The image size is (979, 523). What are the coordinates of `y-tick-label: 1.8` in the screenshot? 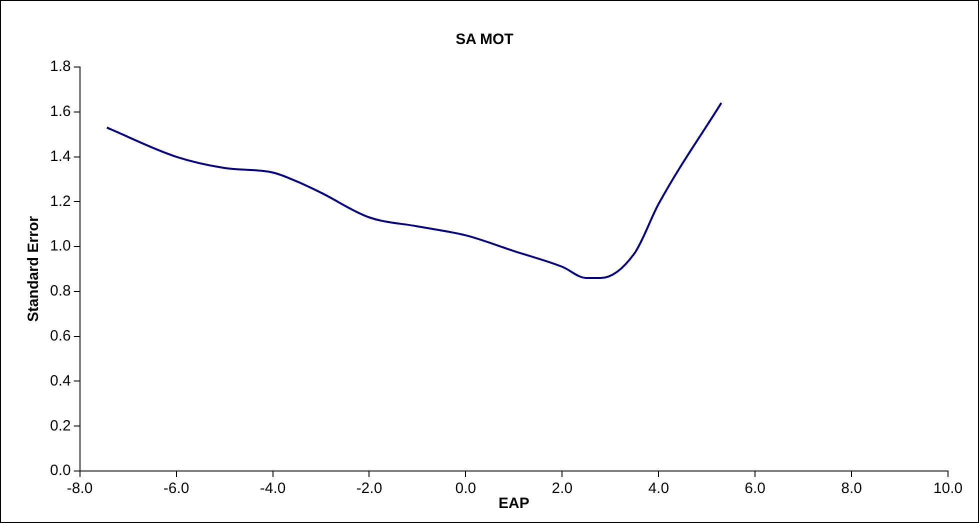 It's located at (60, 67).